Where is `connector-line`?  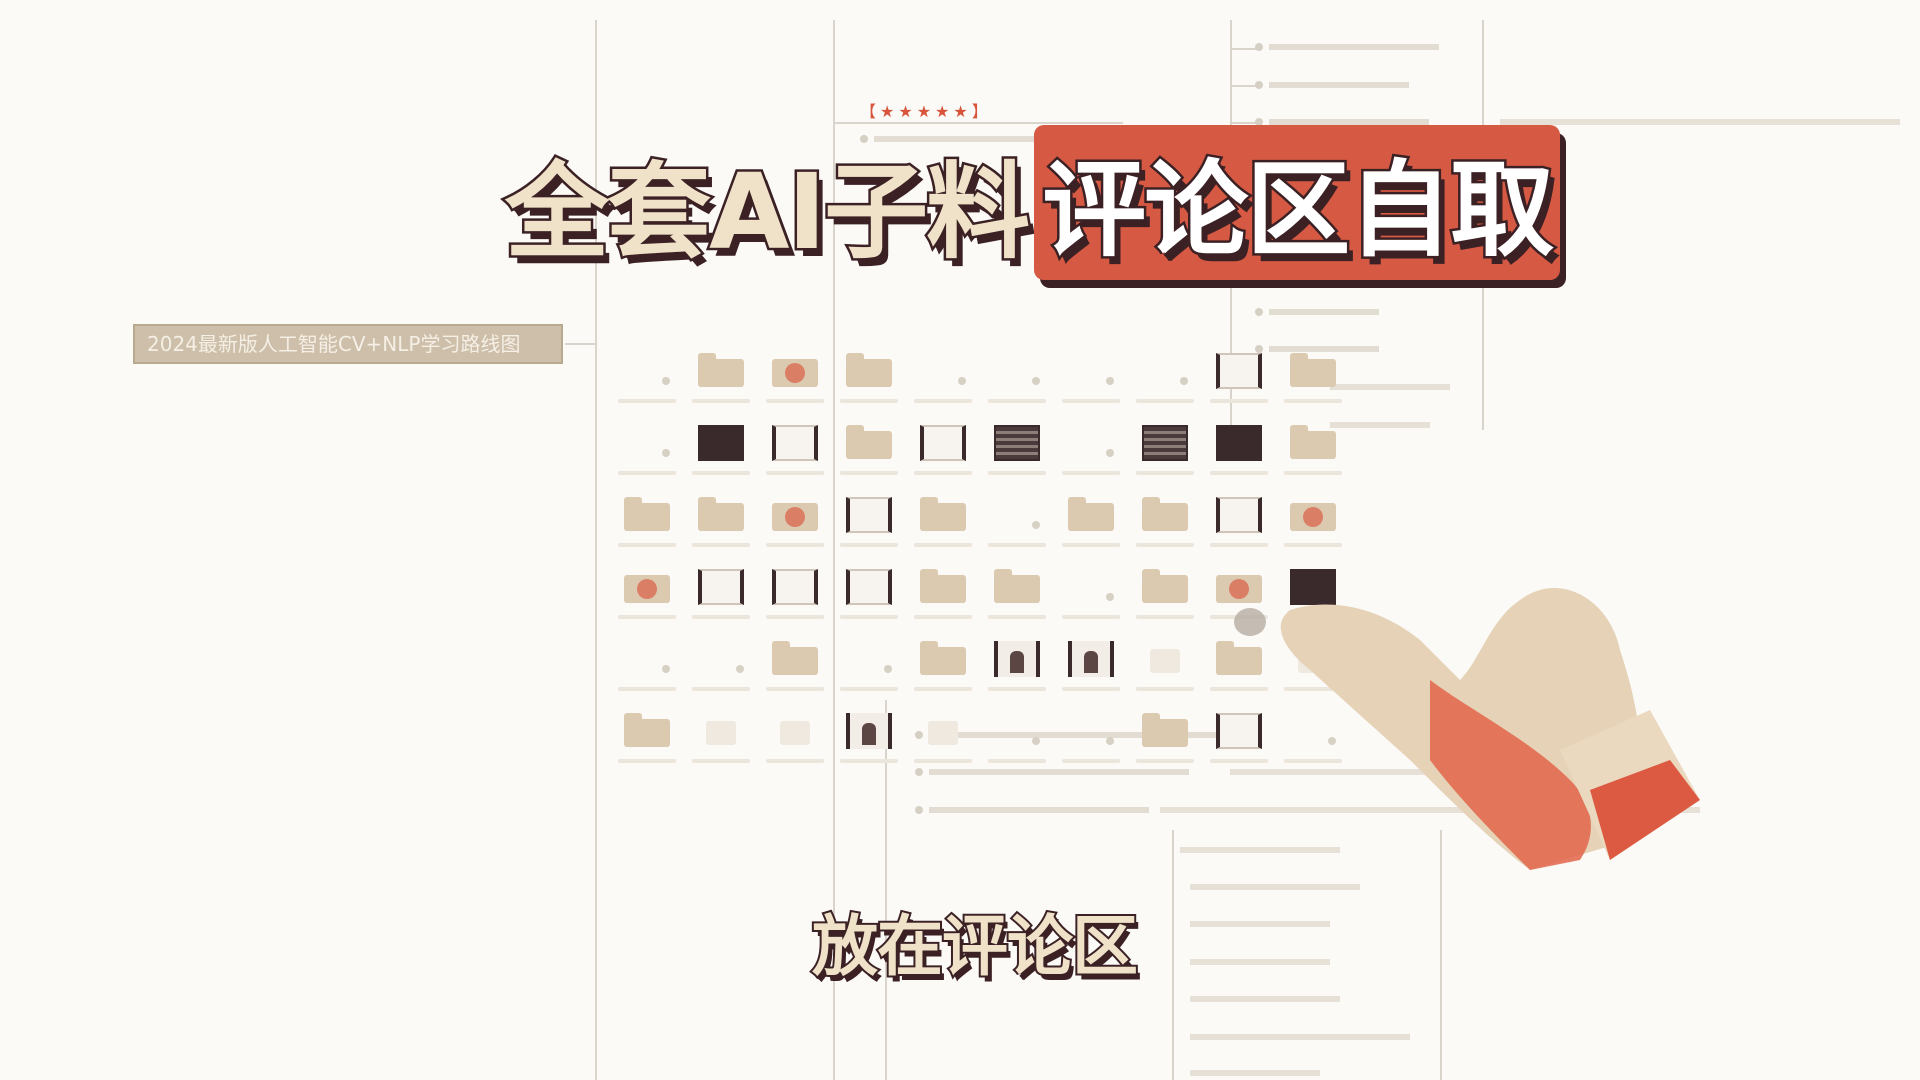 connector-line is located at coordinates (596, 550).